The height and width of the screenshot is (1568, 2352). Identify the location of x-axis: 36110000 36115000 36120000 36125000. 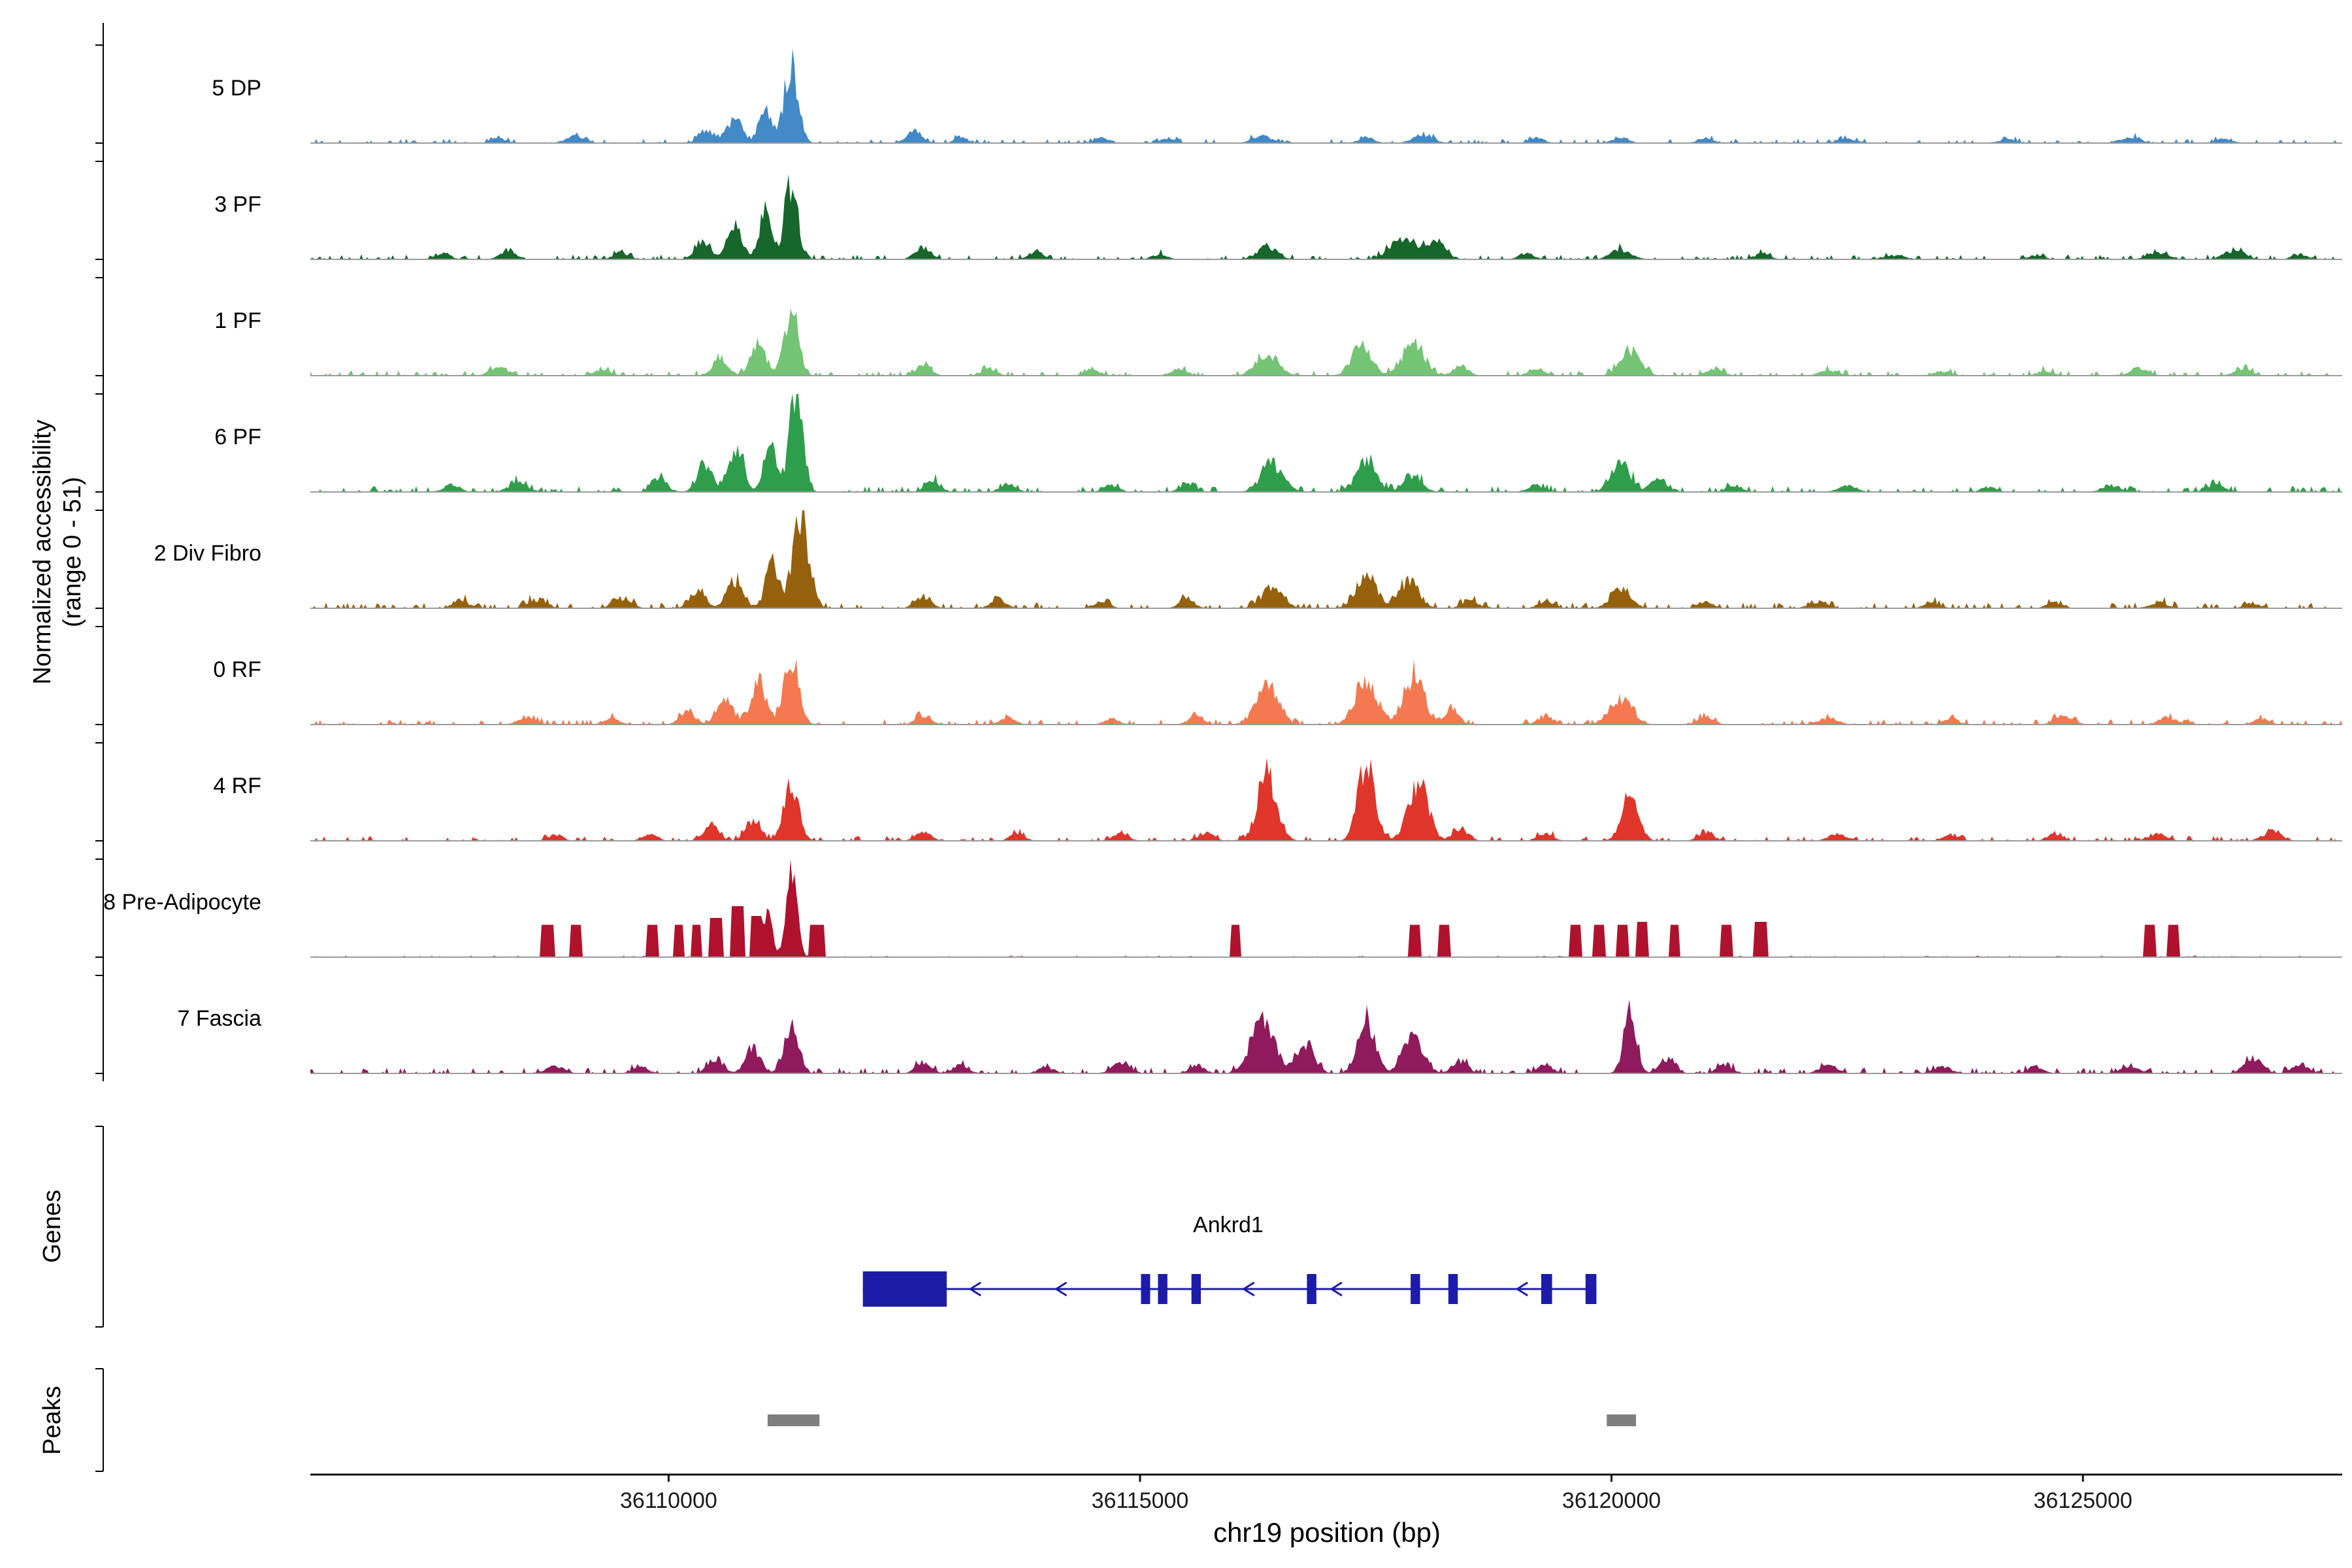
(1326, 1493).